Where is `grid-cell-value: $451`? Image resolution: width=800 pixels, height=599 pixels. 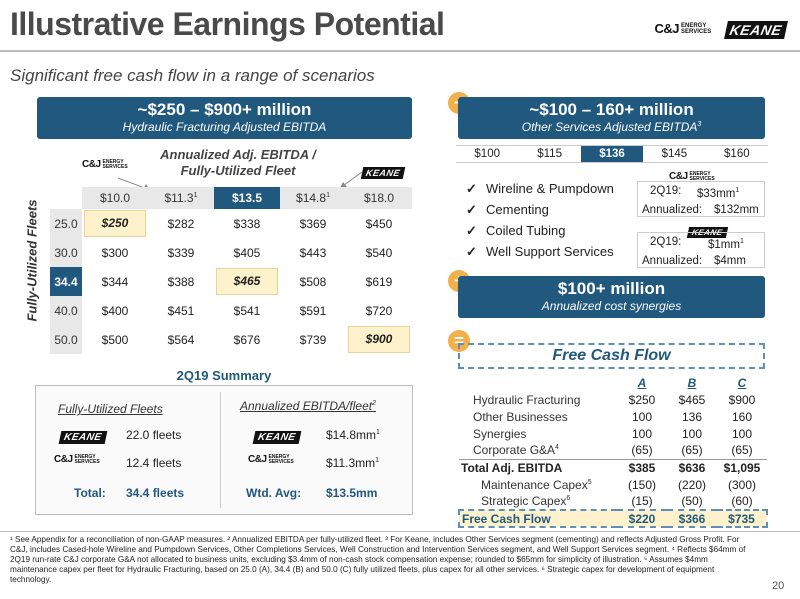
grid-cell-value: $451 is located at coordinates (181, 310).